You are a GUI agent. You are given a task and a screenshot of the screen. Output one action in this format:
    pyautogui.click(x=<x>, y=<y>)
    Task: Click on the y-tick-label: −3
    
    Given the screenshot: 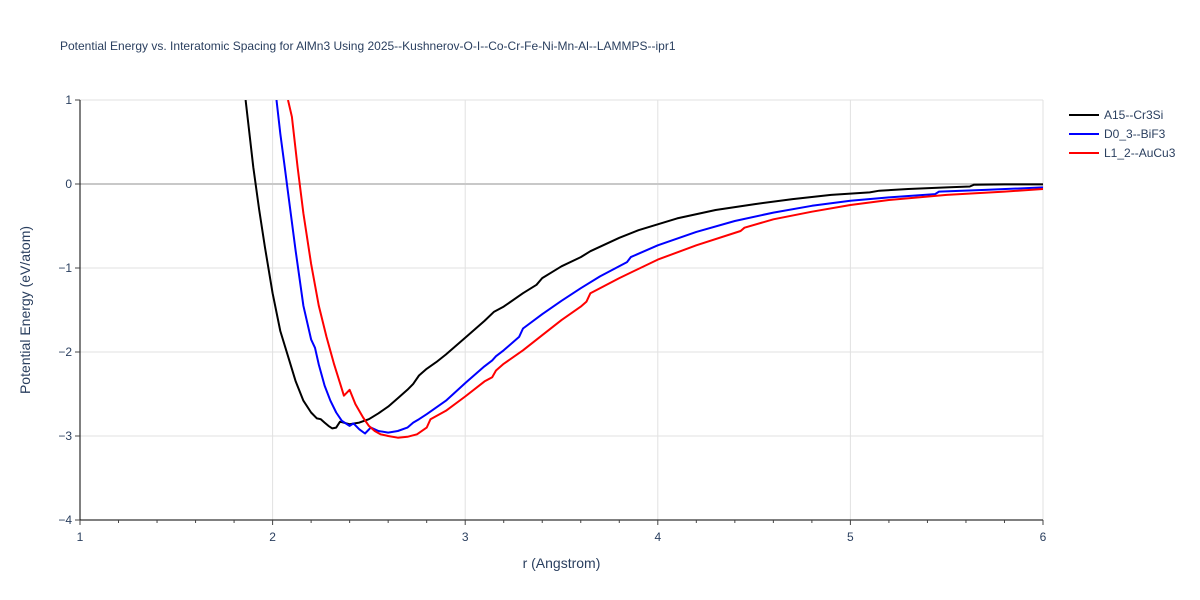 What is the action you would take?
    pyautogui.click(x=65, y=436)
    